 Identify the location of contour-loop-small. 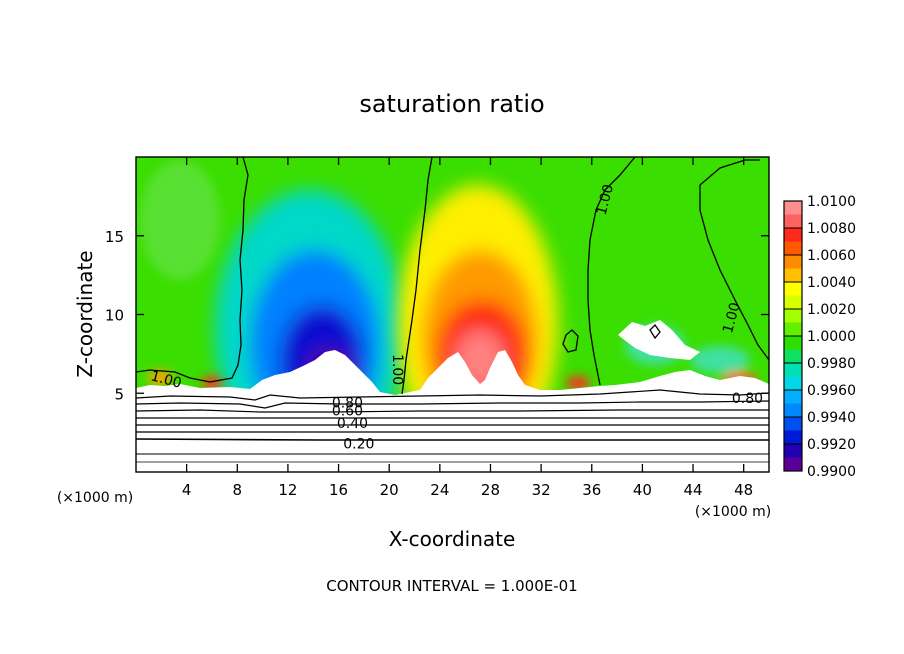
(570, 341).